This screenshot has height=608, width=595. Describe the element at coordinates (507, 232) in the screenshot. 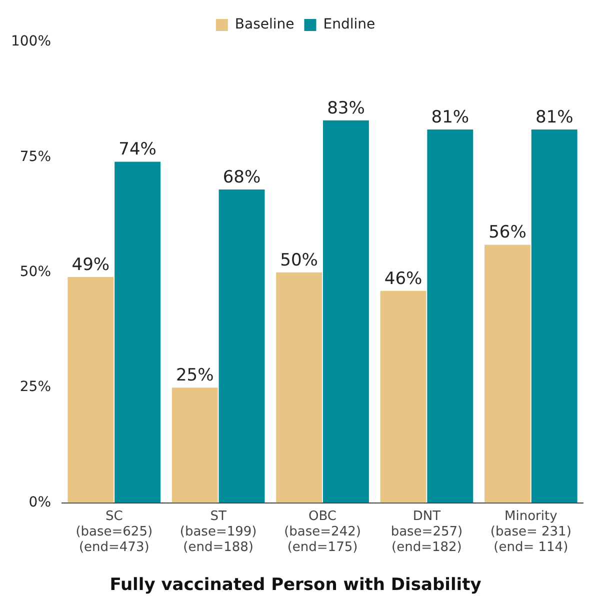

I see `text: 56%` at that location.